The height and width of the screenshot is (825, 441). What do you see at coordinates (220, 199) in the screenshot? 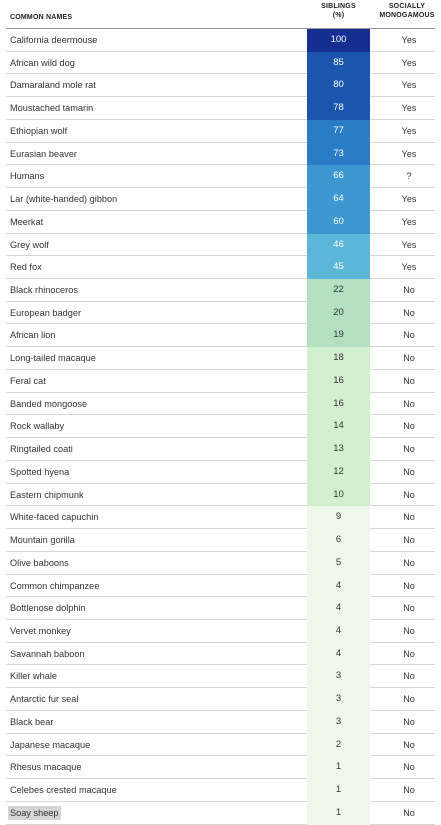
I see `table-row: Lar (white-handed) gibbon 64 Yes` at bounding box center [220, 199].